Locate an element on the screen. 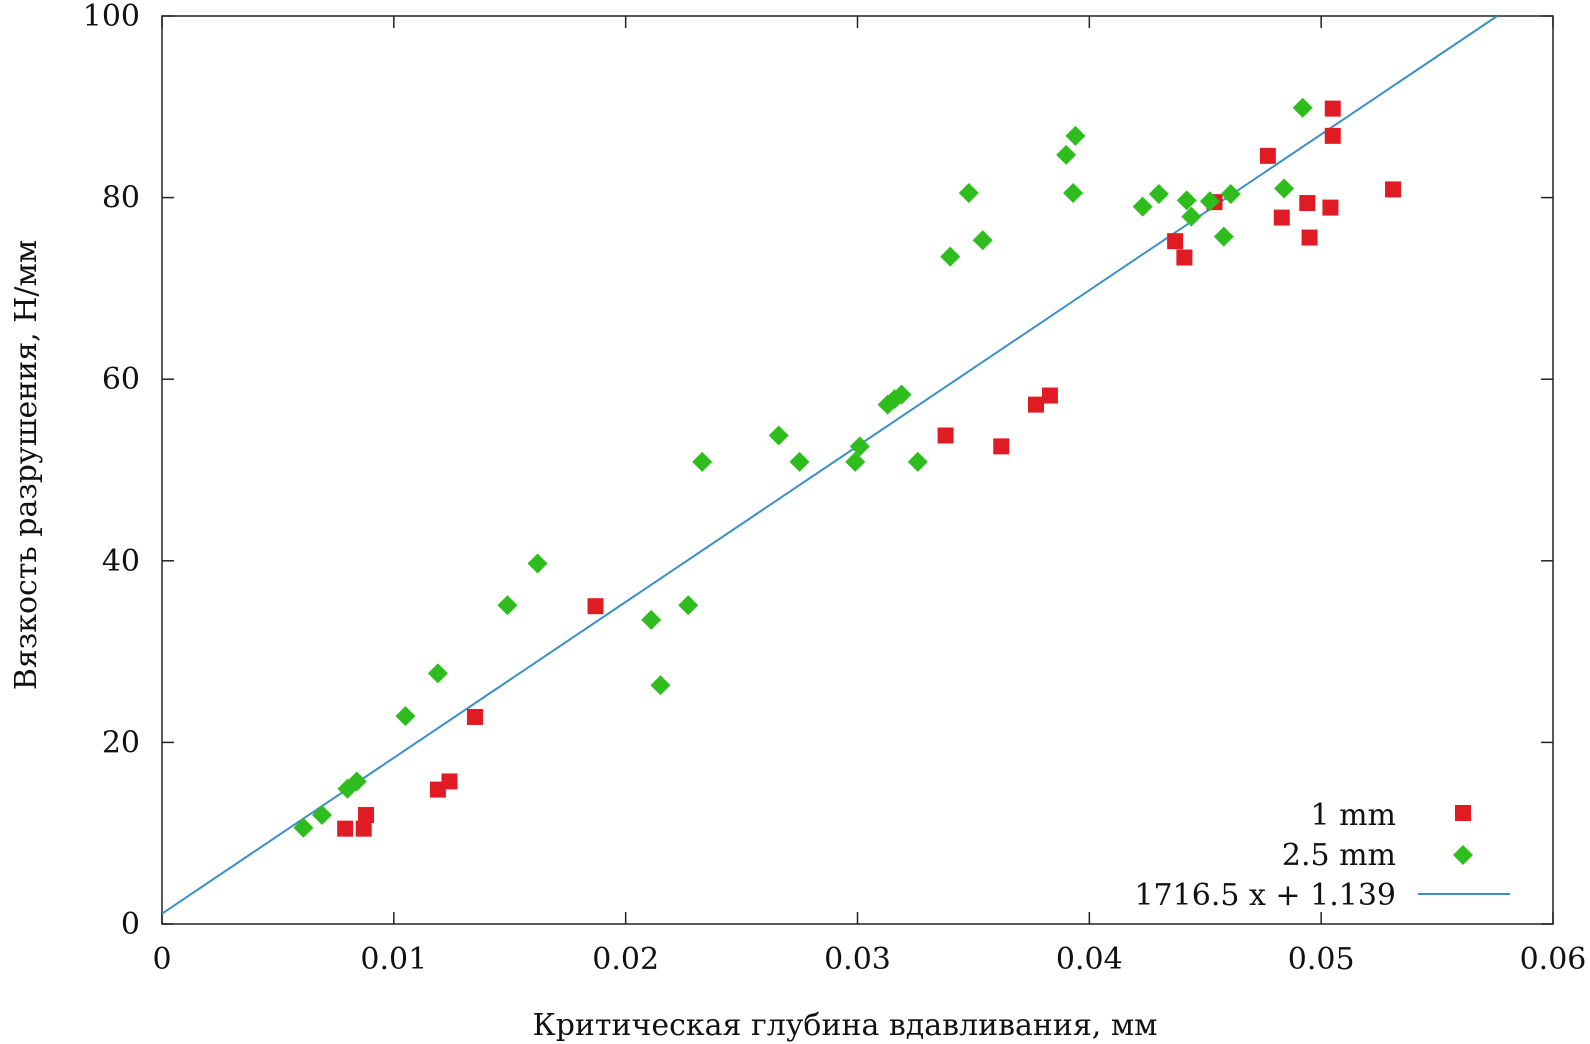  y-tick-label: 80 is located at coordinates (121, 198).